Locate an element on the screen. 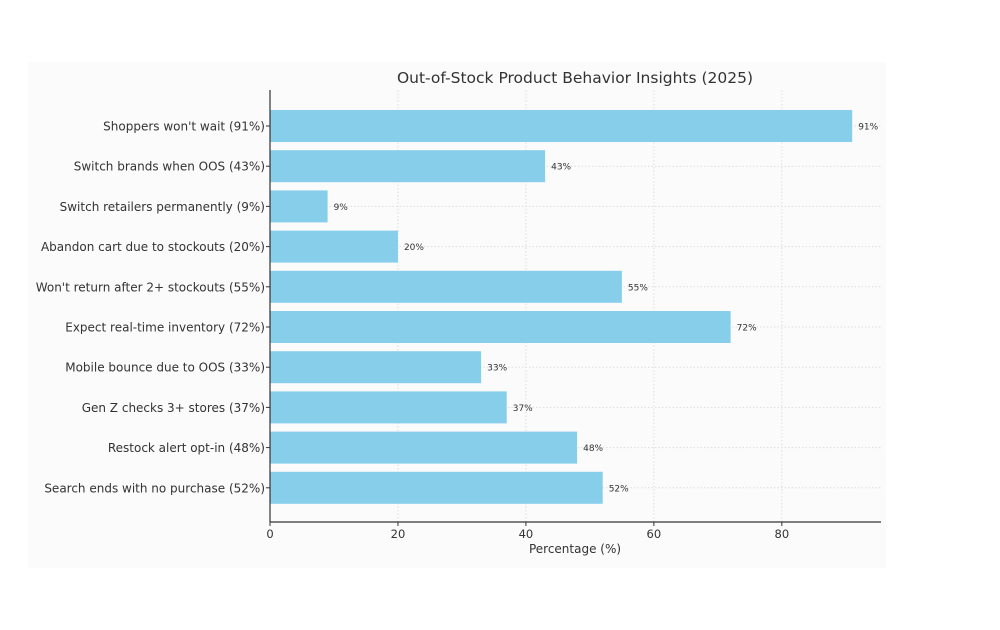  data-label: 91% is located at coordinates (868, 128).